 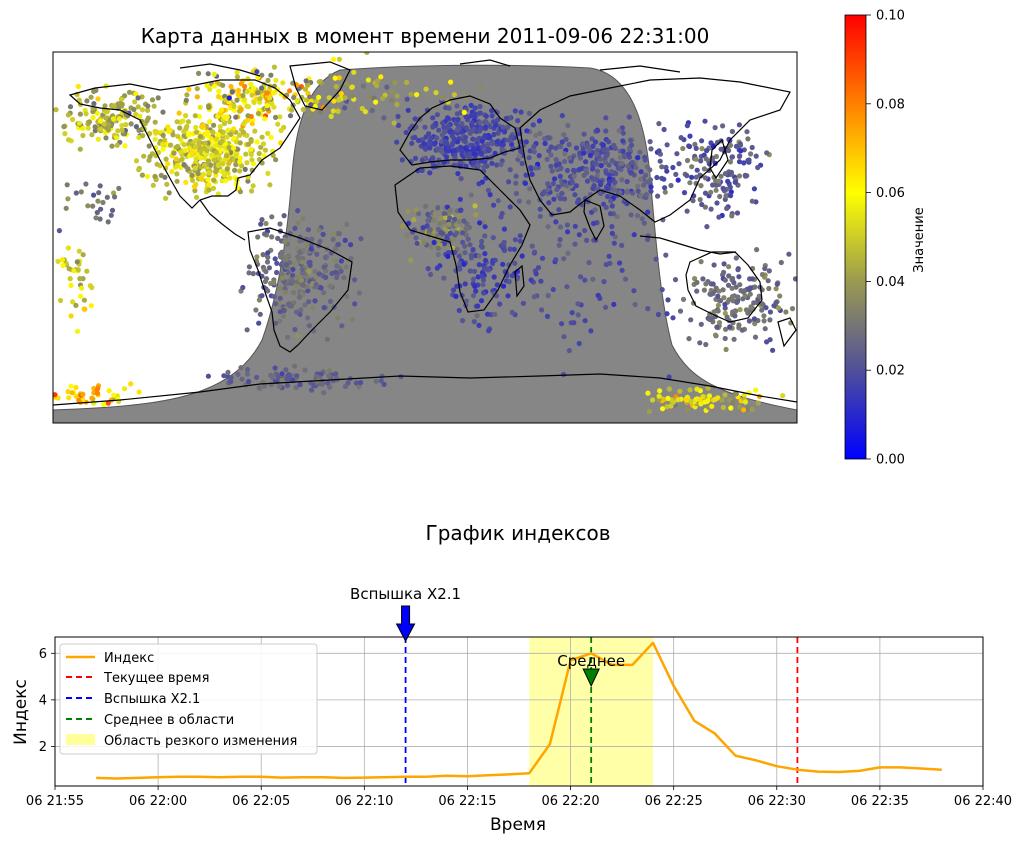 What do you see at coordinates (519, 281) in the screenshot?
I see `coastline-madagascar` at bounding box center [519, 281].